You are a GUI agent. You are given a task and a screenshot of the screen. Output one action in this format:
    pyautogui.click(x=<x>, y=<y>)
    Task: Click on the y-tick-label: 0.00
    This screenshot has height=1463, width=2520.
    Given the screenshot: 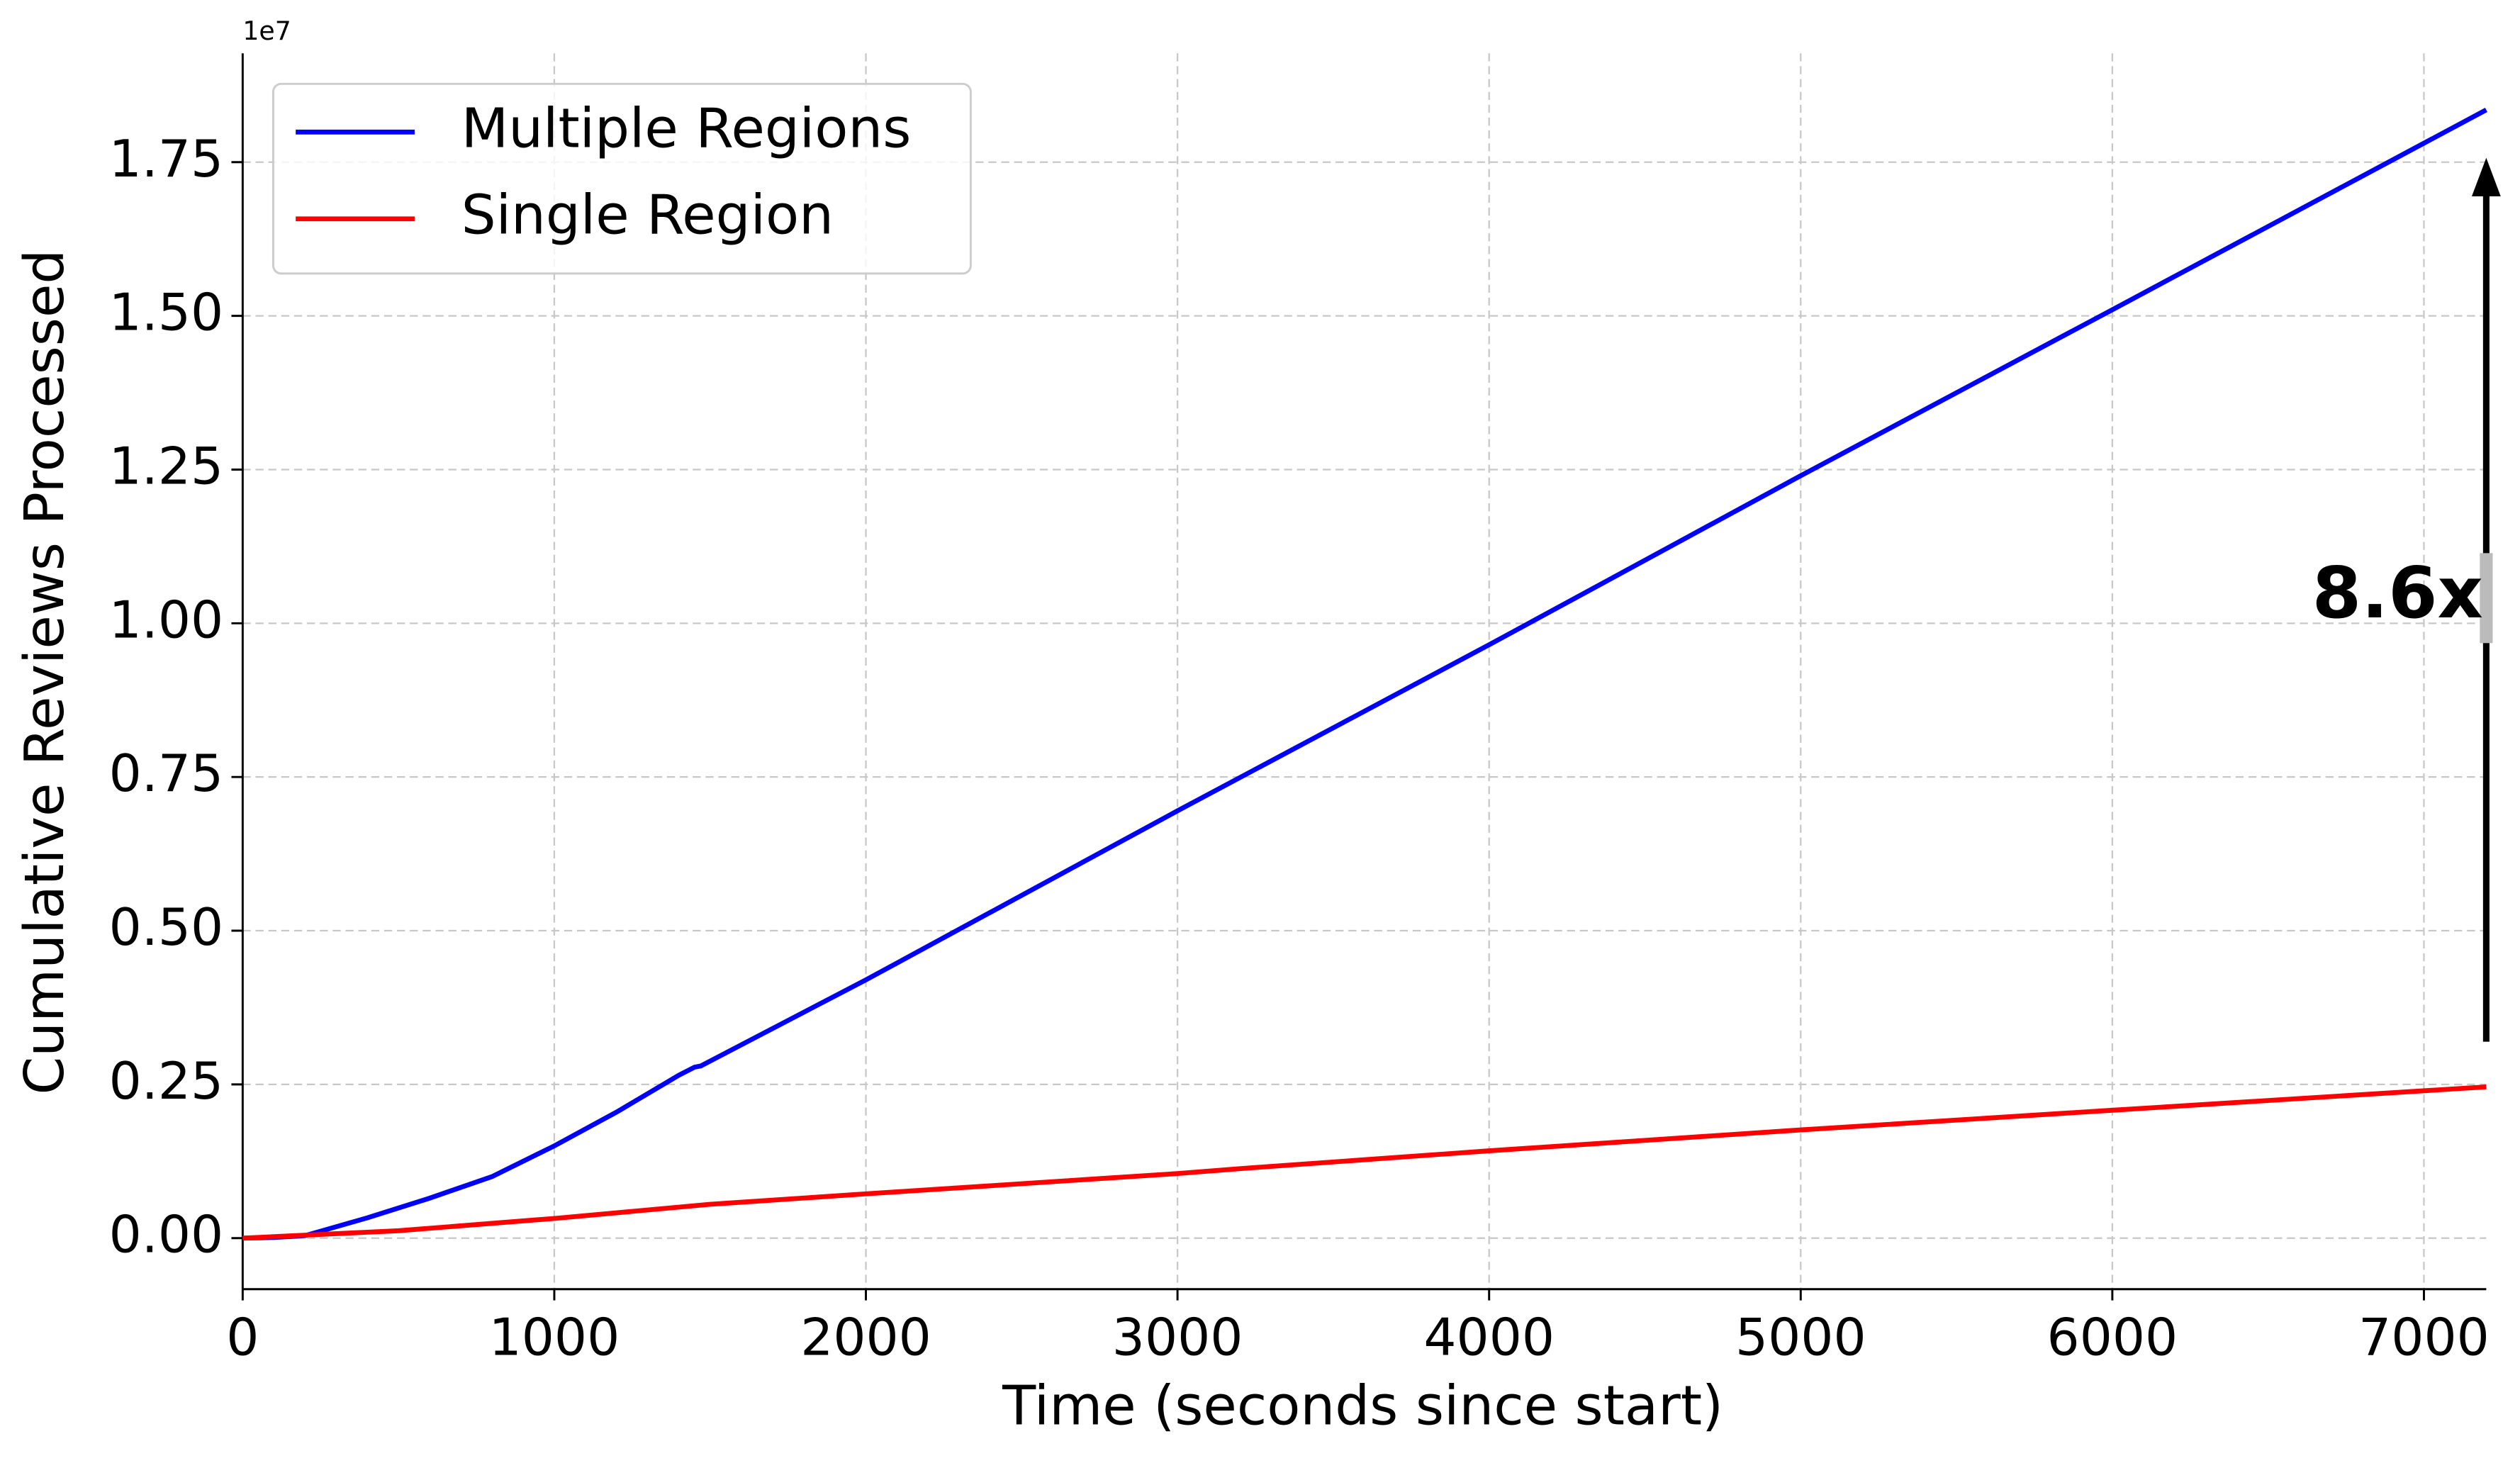 What is the action you would take?
    pyautogui.click(x=166, y=1235)
    